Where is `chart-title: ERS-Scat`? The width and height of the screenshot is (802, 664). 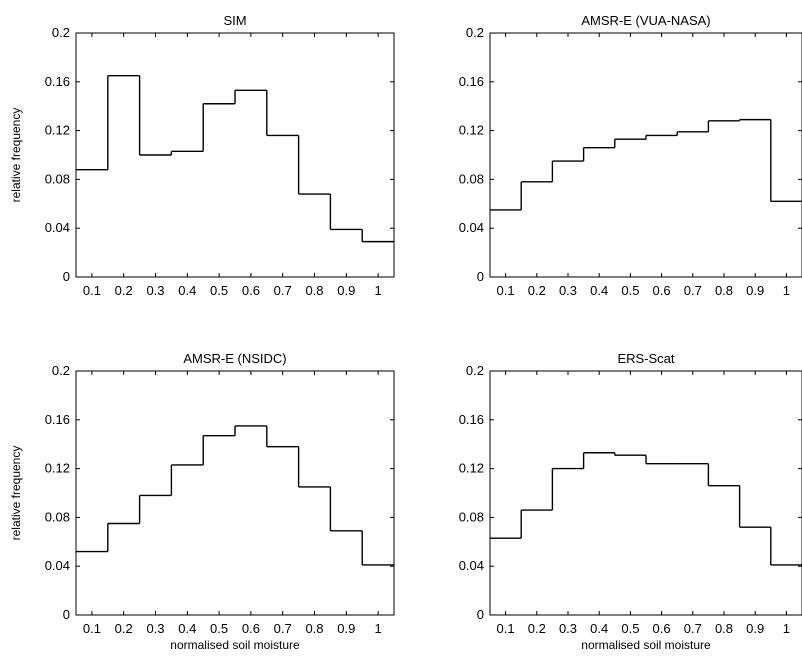 chart-title: ERS-Scat is located at coordinates (645, 358).